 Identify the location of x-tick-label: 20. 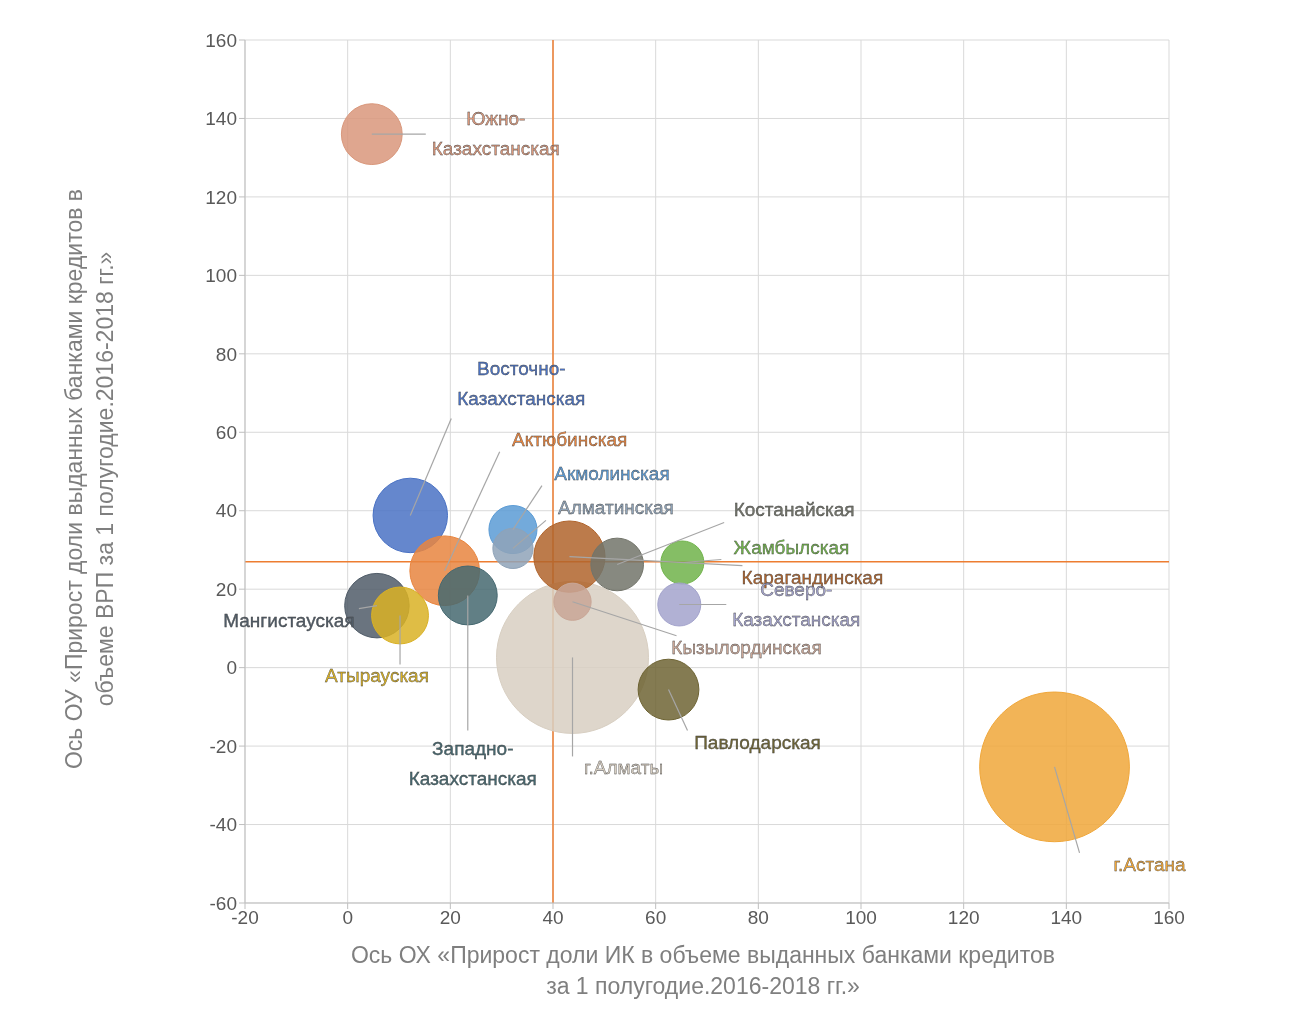
(450, 918).